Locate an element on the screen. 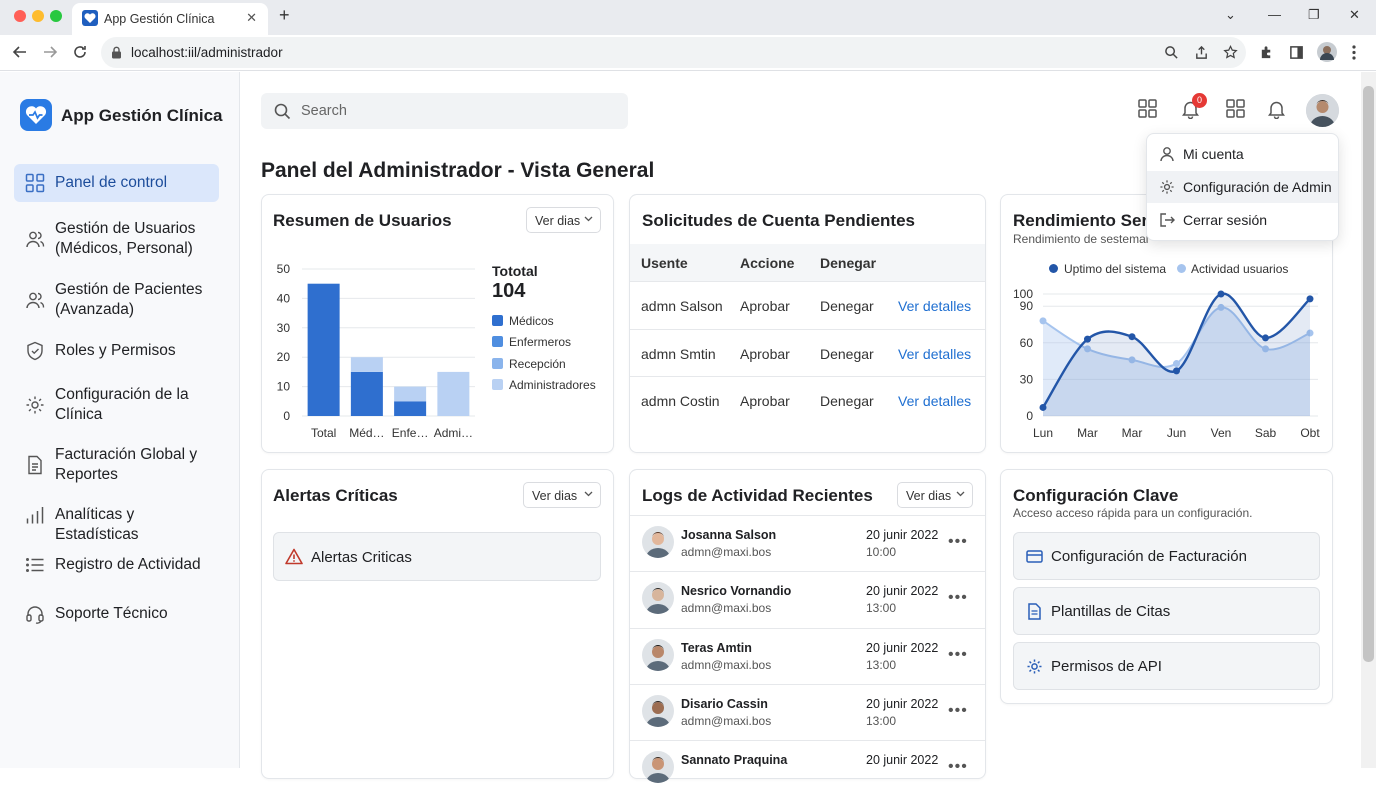 The height and width of the screenshot is (796, 1376). share-icon is located at coordinates (1201, 52).